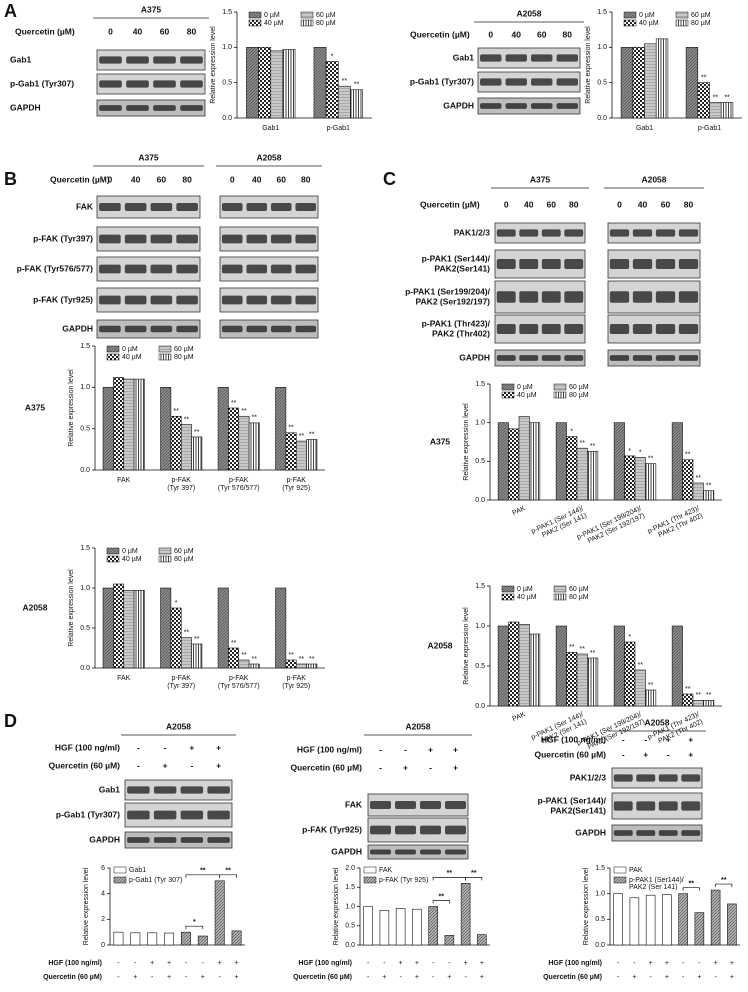  Describe the element at coordinates (110, 179) in the screenshot. I see `dose-label: 0` at that location.